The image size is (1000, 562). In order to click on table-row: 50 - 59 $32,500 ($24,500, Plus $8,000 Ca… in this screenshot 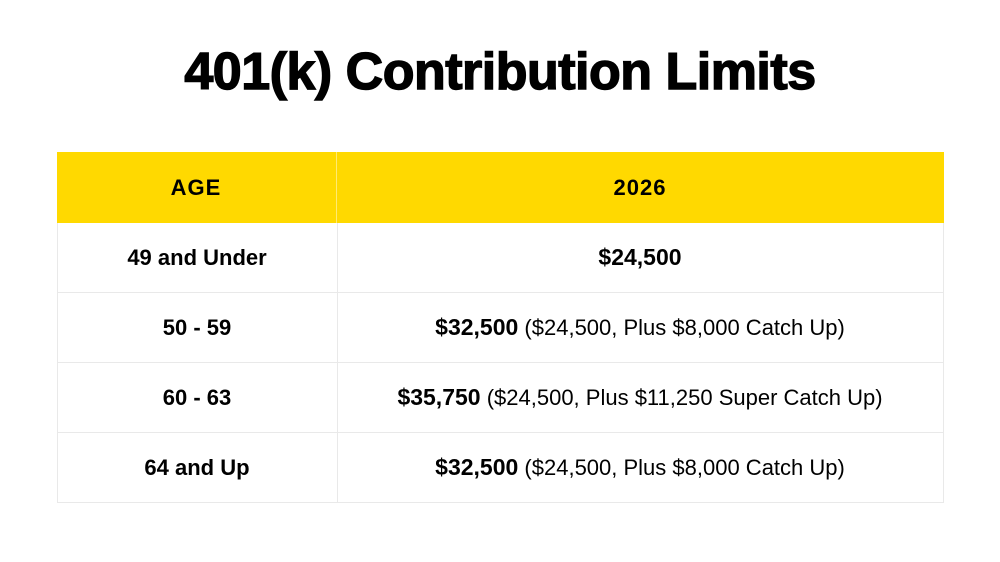, I will do `click(500, 328)`.